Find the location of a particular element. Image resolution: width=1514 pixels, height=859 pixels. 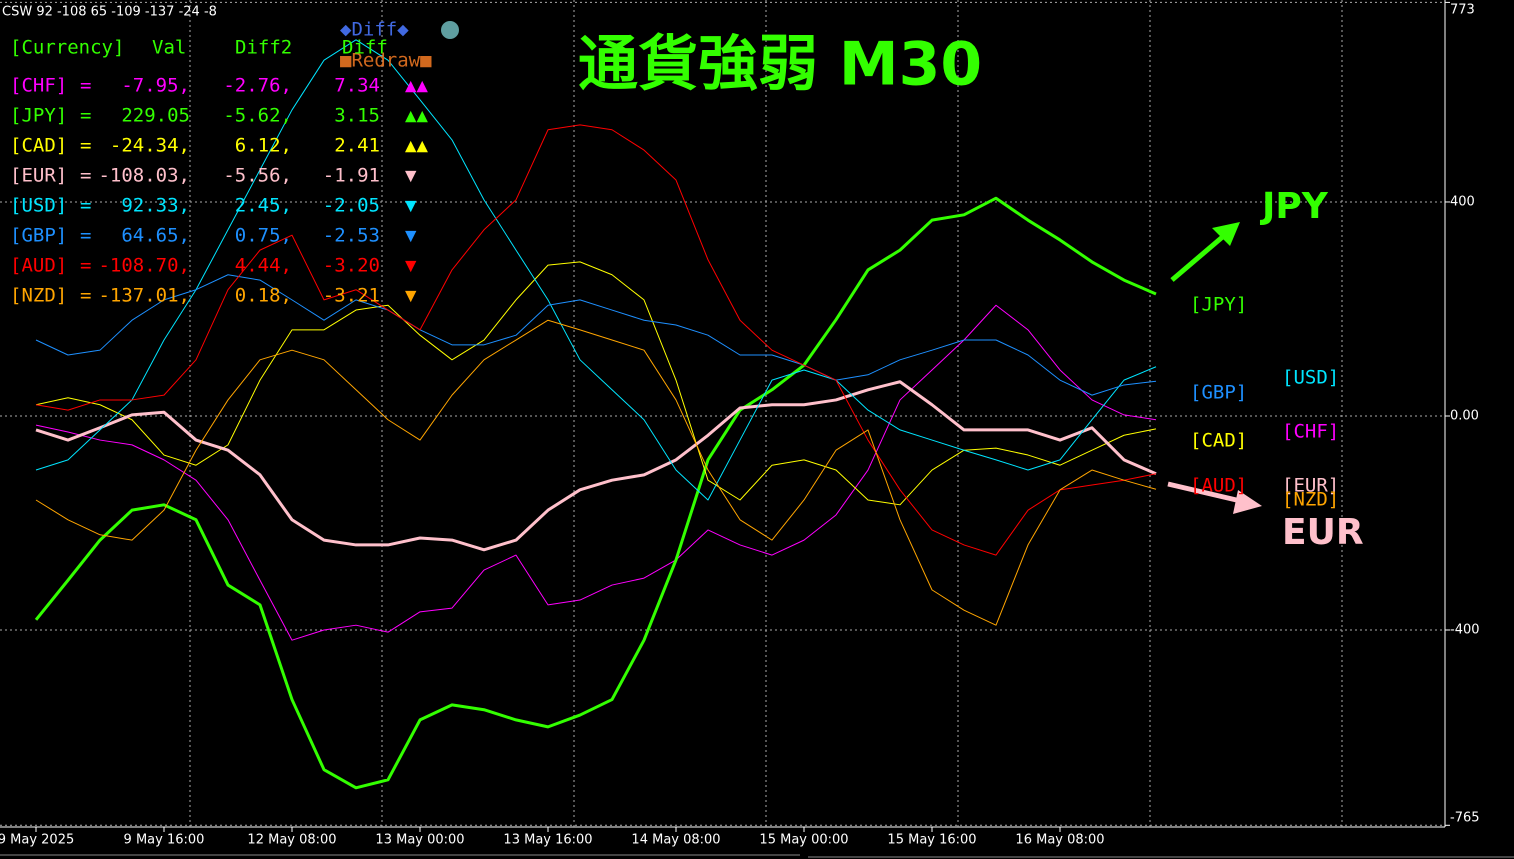

row-val: -24.34, is located at coordinates (150, 146).